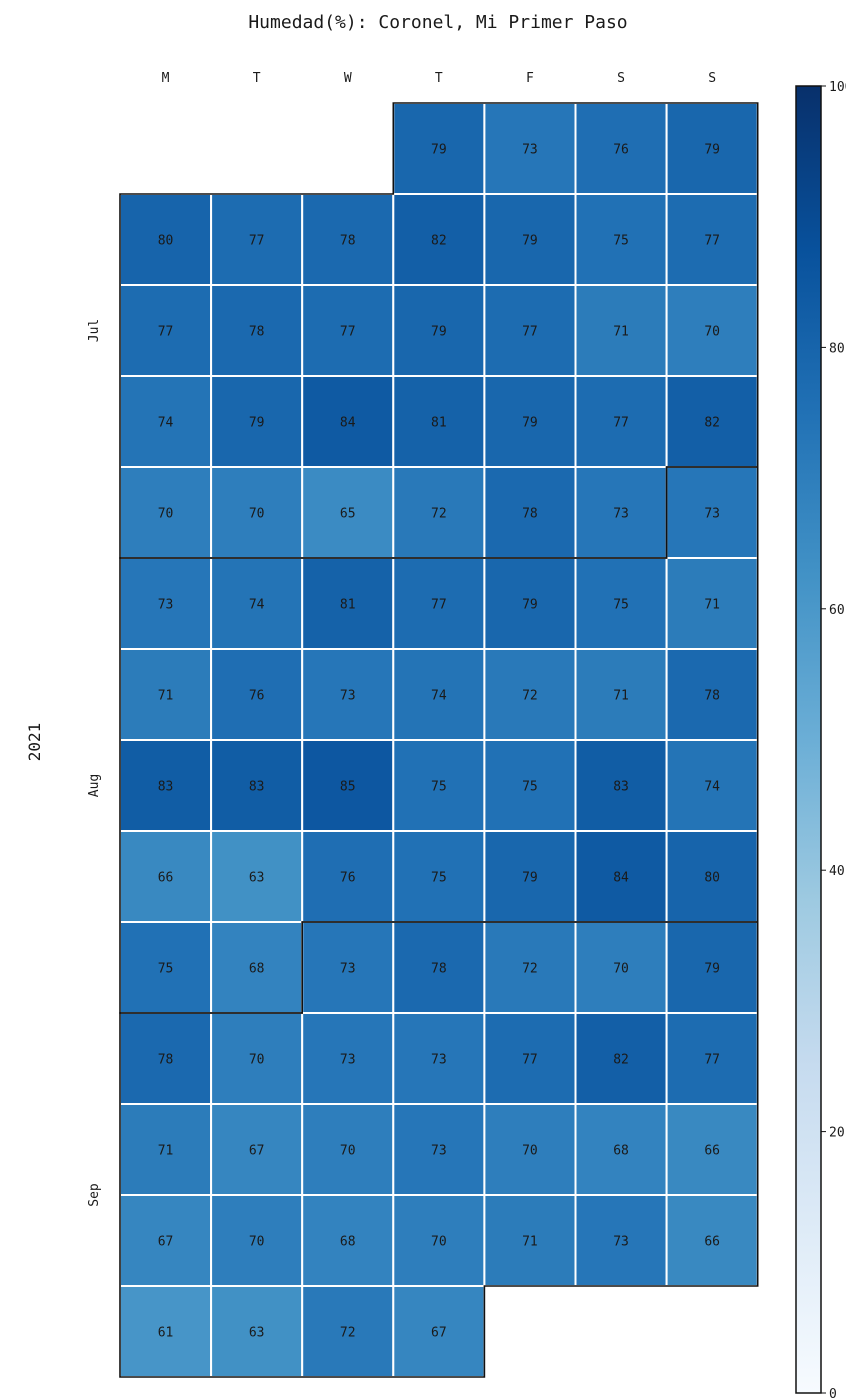 This screenshot has height=1399, width=846. I want to click on colorbar-tick-label: 40, so click(837, 871).